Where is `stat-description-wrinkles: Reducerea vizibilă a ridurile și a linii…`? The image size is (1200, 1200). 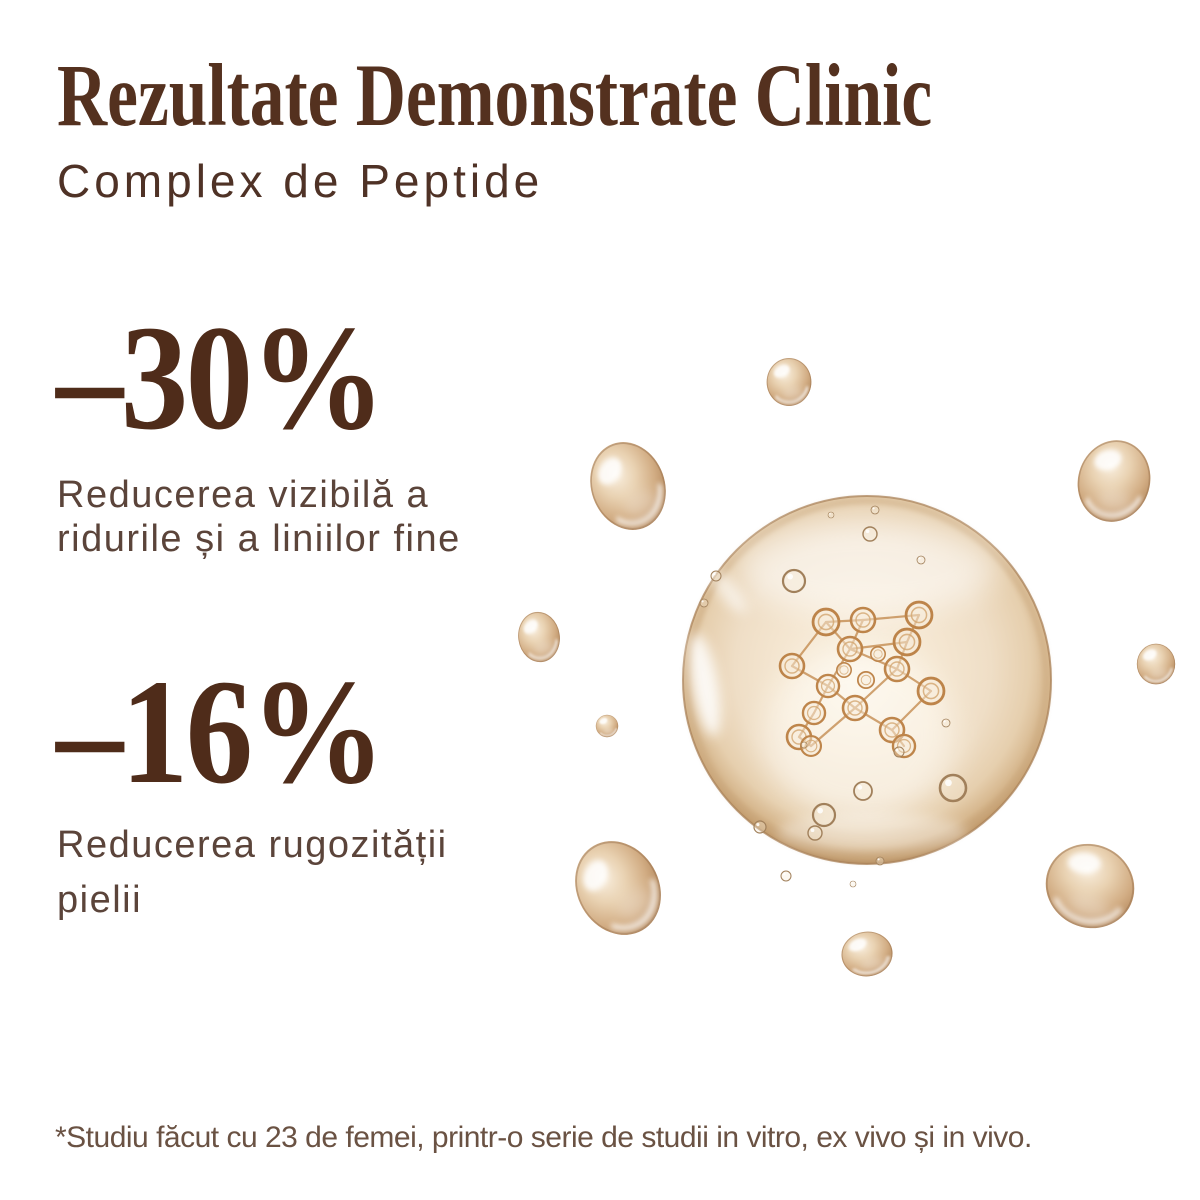 stat-description-wrinkles: Reducerea vizibilă a ridurile și a linii… is located at coordinates (259, 517).